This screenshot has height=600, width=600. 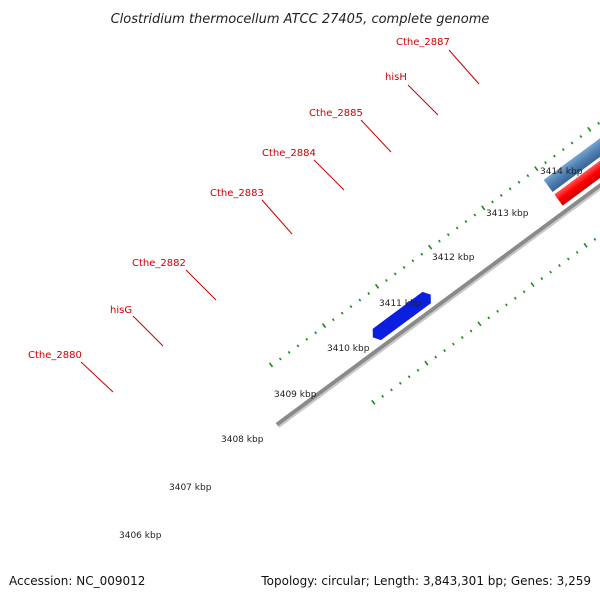 I want to click on gene-label: Cthe_2880, so click(x=55, y=355).